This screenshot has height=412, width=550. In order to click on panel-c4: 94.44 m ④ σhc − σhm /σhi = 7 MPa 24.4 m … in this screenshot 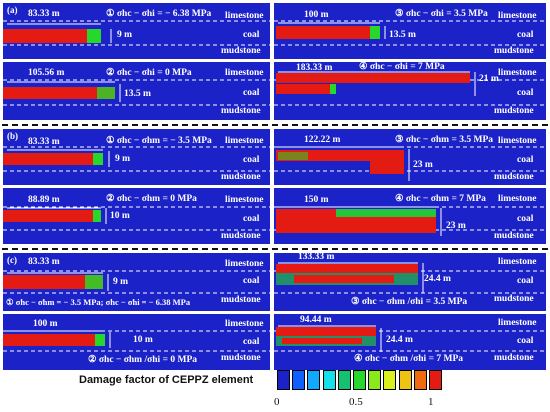, I will do `click(410, 342)`.